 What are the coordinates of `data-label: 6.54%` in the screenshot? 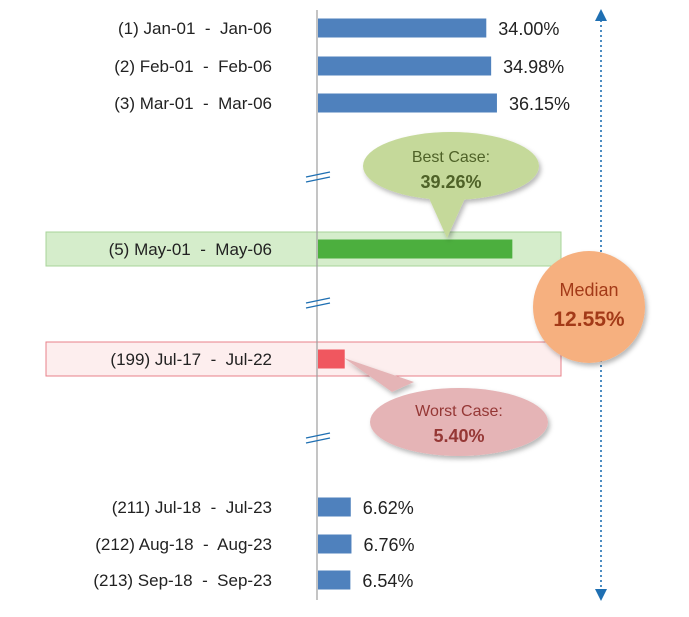 It's located at (387, 581).